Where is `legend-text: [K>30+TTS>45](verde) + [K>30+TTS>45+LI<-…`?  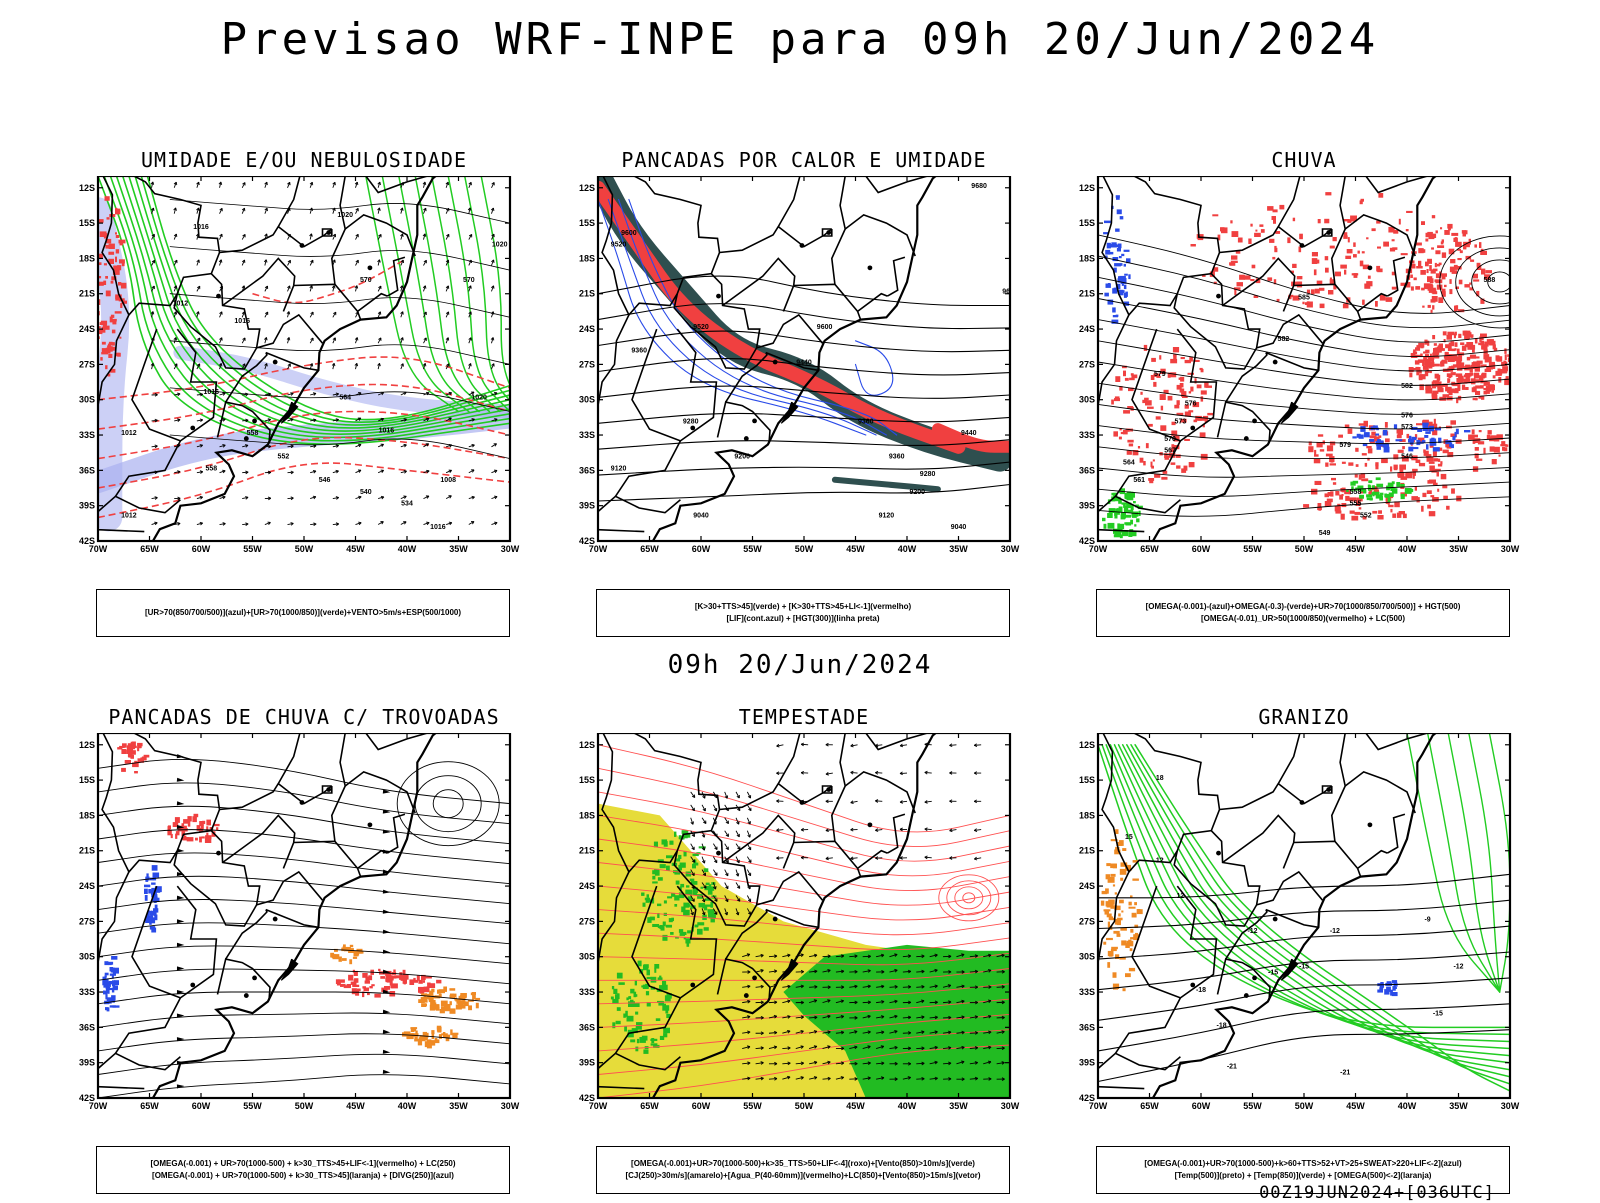 legend-text: [K>30+TTS>45](verde) + [K>30+TTS>45+LI<-… is located at coordinates (803, 607).